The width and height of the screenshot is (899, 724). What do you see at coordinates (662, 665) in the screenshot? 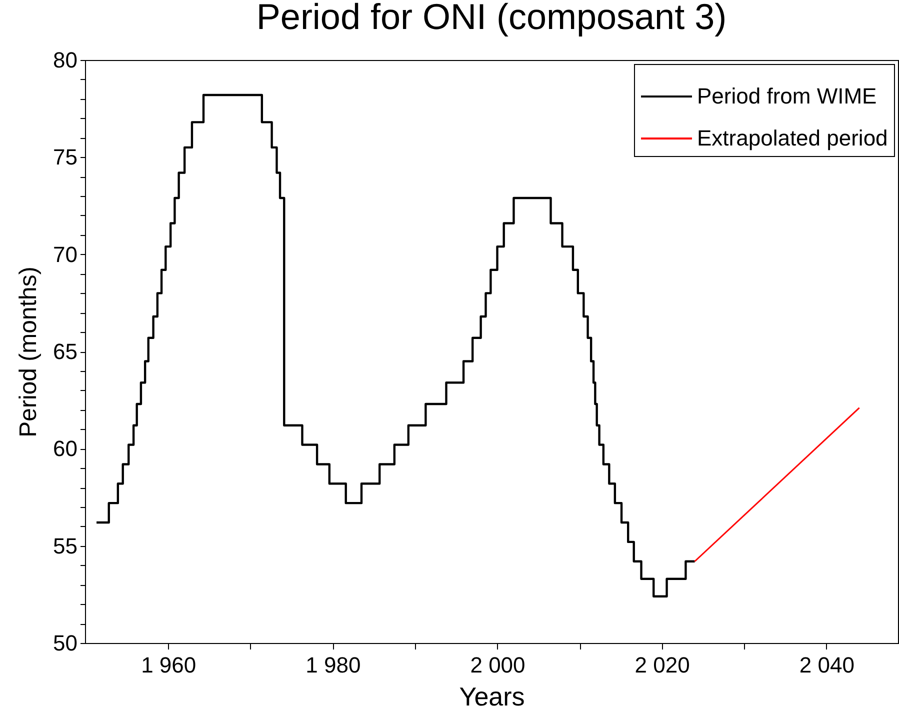
I see `x-tick-label: 2 020` at bounding box center [662, 665].